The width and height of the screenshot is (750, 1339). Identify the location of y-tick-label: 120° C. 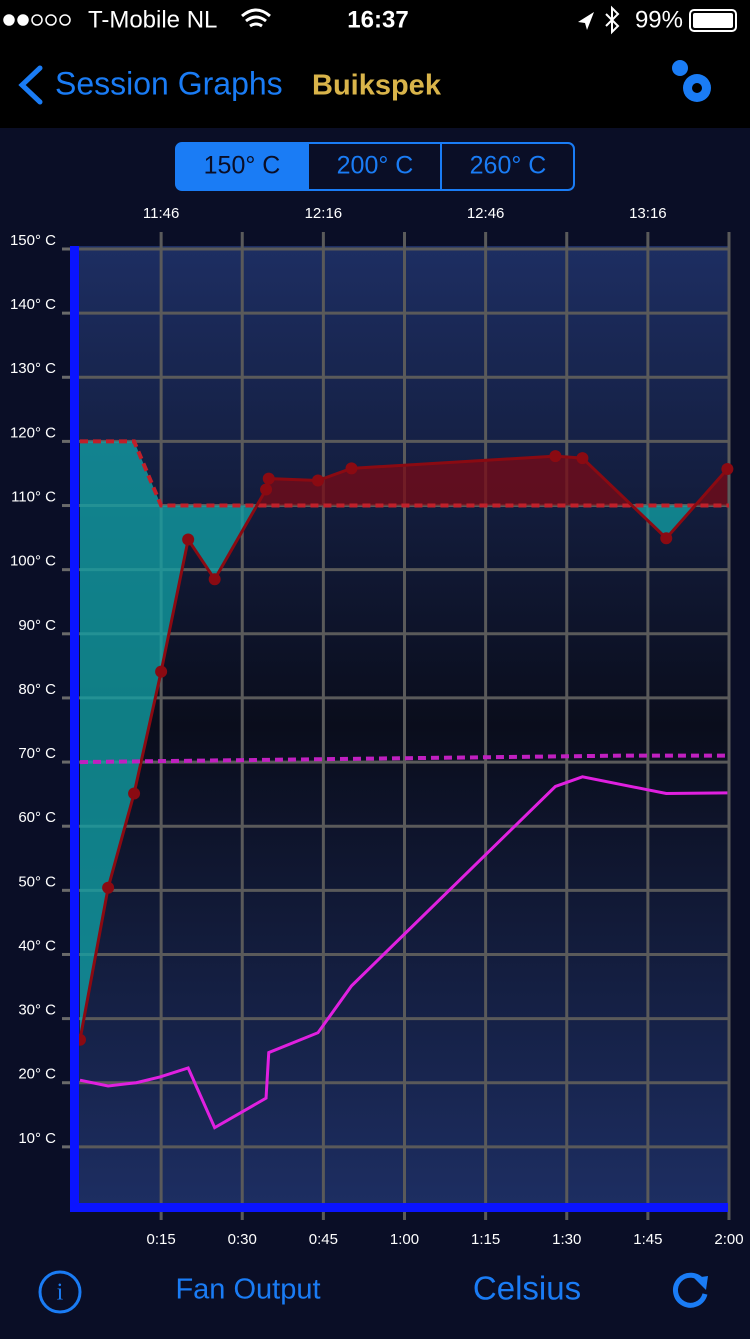
(33, 432).